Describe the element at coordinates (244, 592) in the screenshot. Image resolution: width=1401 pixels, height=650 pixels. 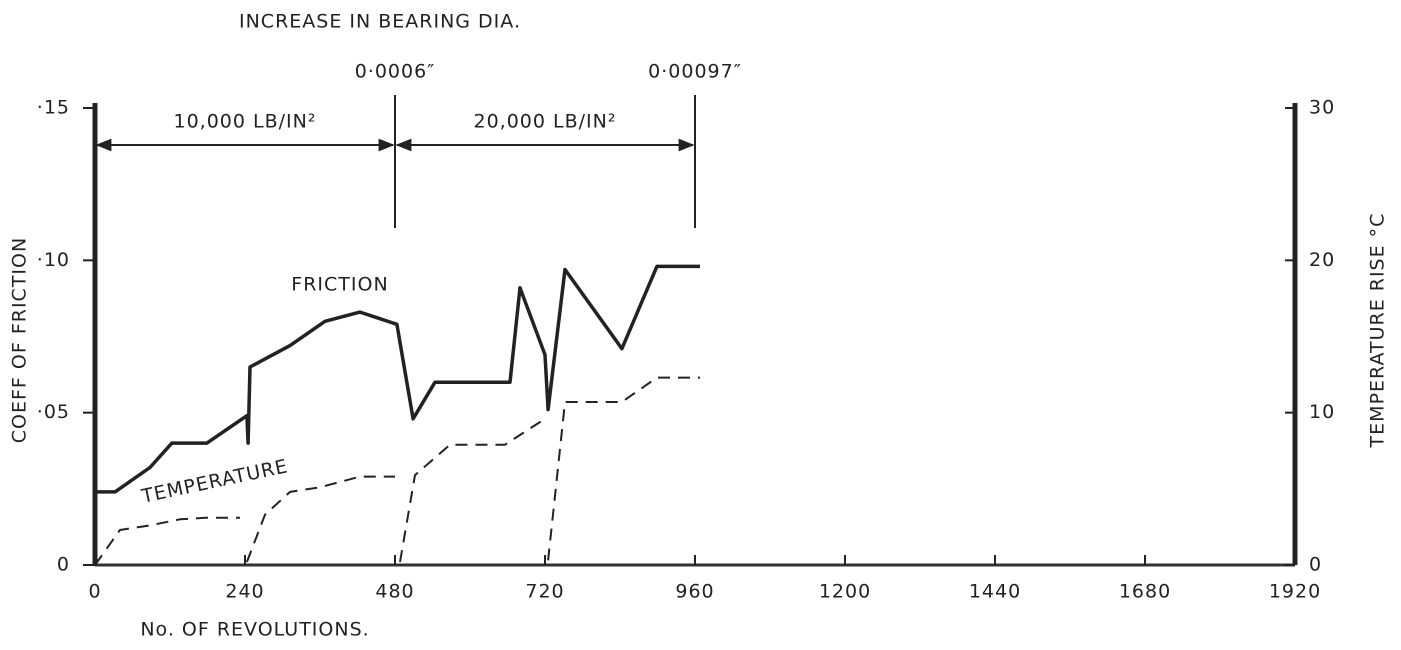
I see `x-tick-label: 240` at that location.